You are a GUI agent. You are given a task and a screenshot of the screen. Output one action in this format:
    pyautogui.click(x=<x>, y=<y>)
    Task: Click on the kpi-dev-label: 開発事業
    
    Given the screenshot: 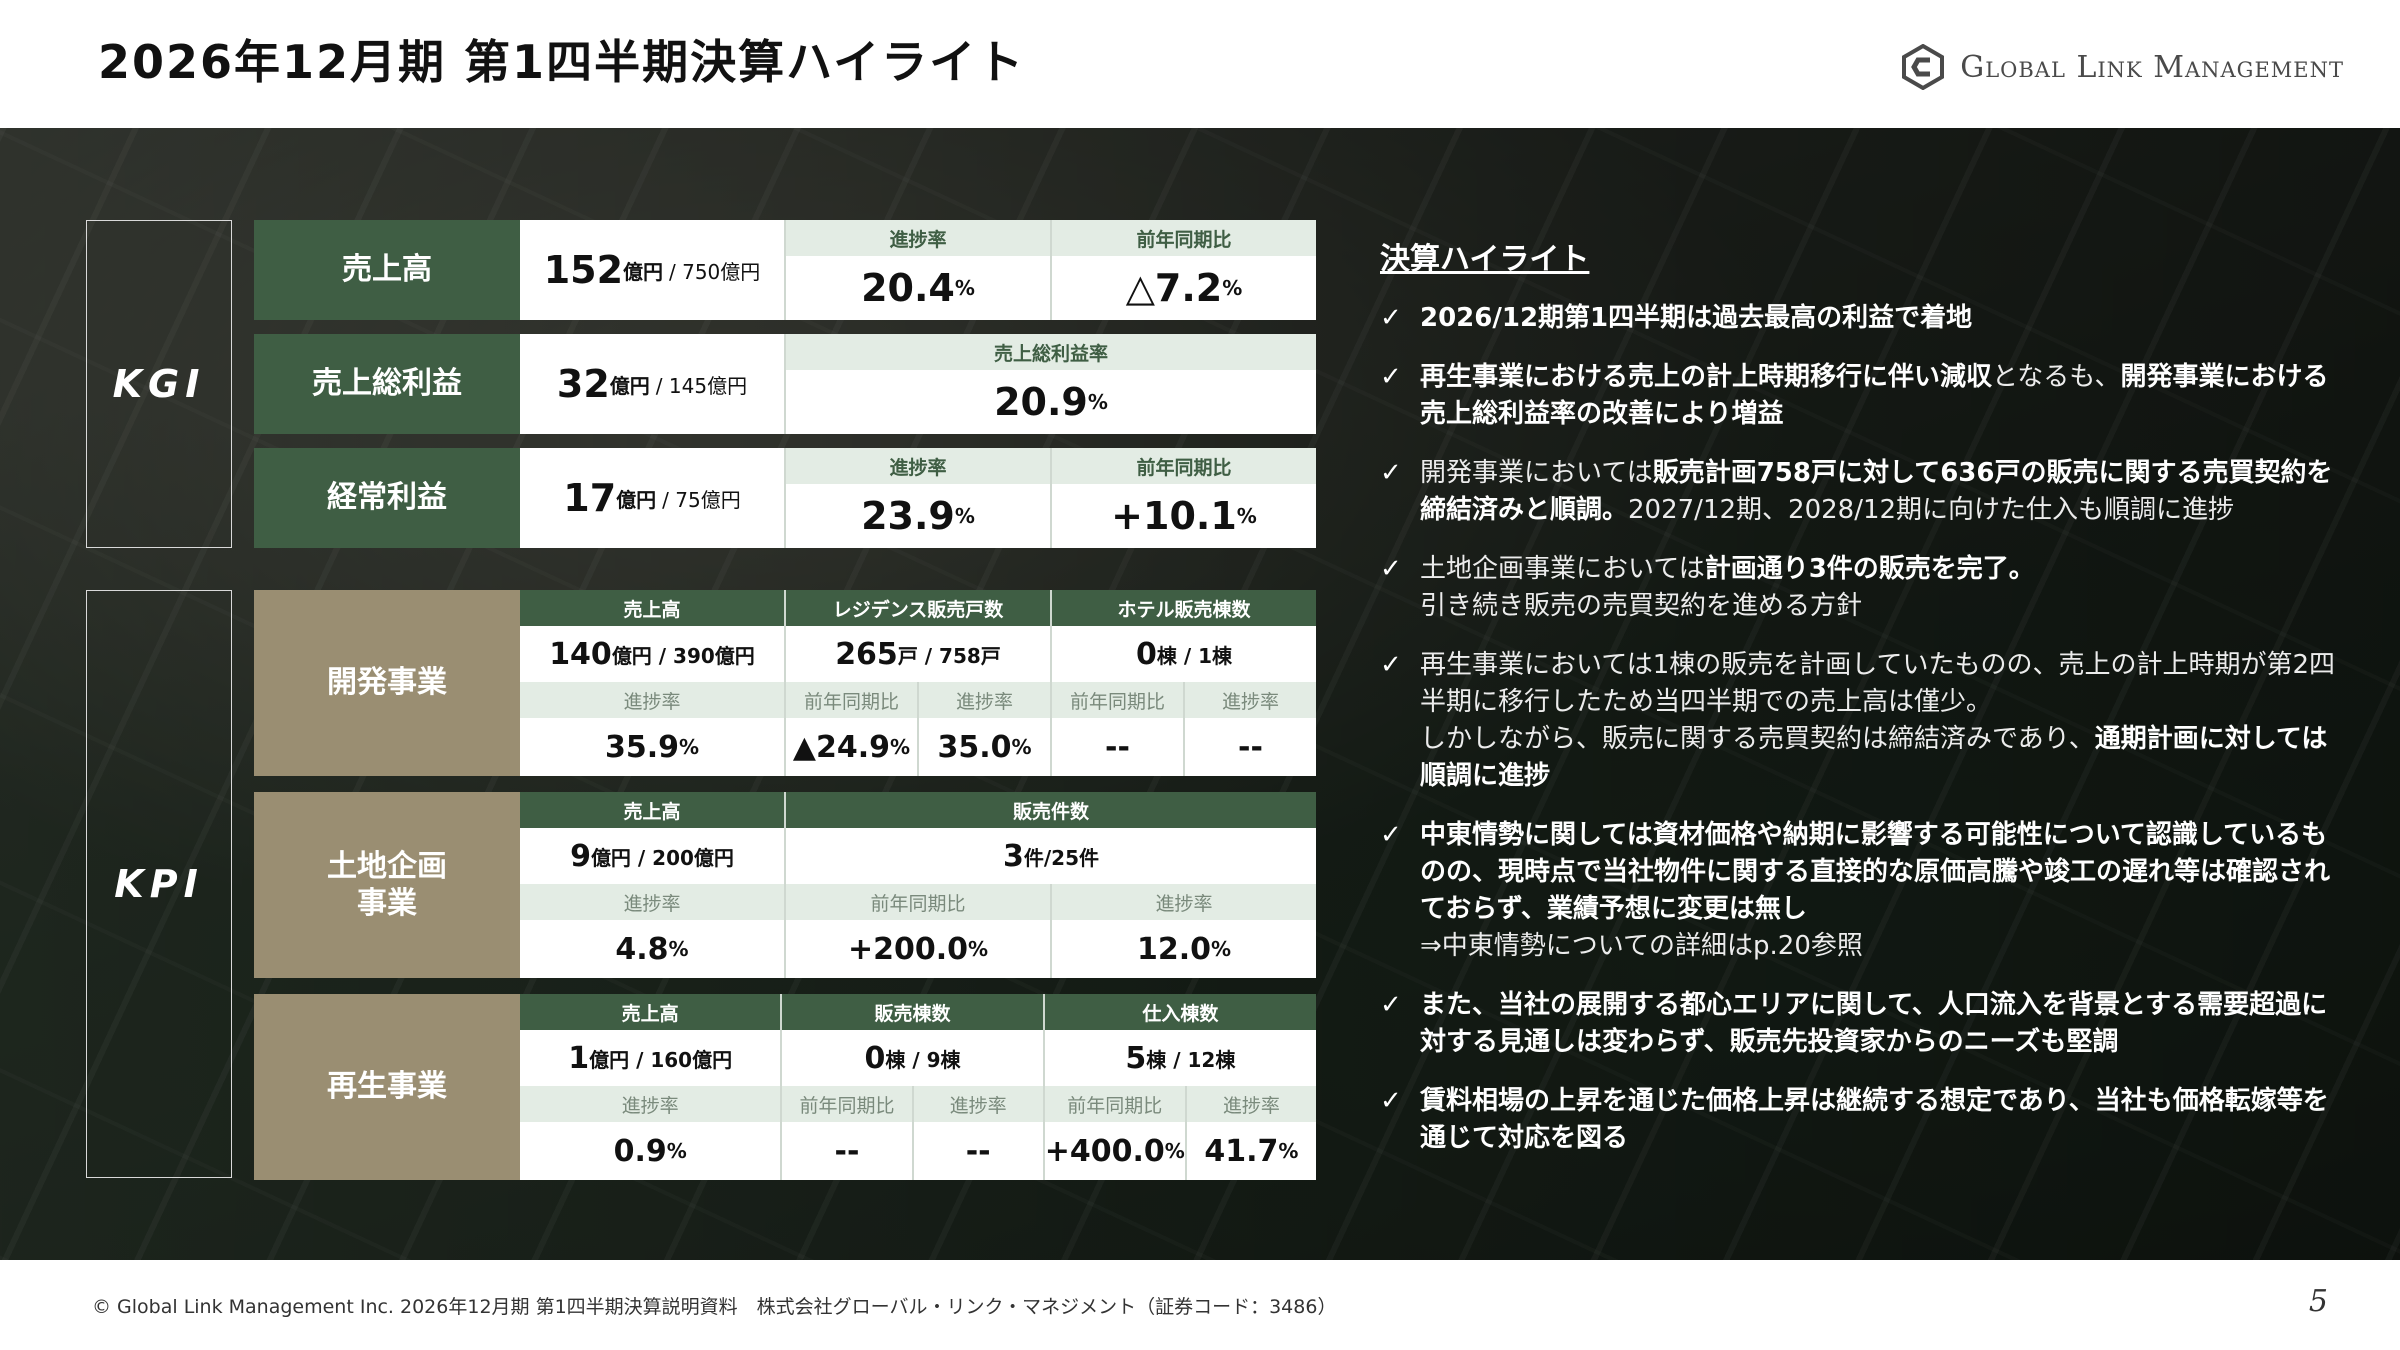 What is the action you would take?
    pyautogui.click(x=387, y=683)
    